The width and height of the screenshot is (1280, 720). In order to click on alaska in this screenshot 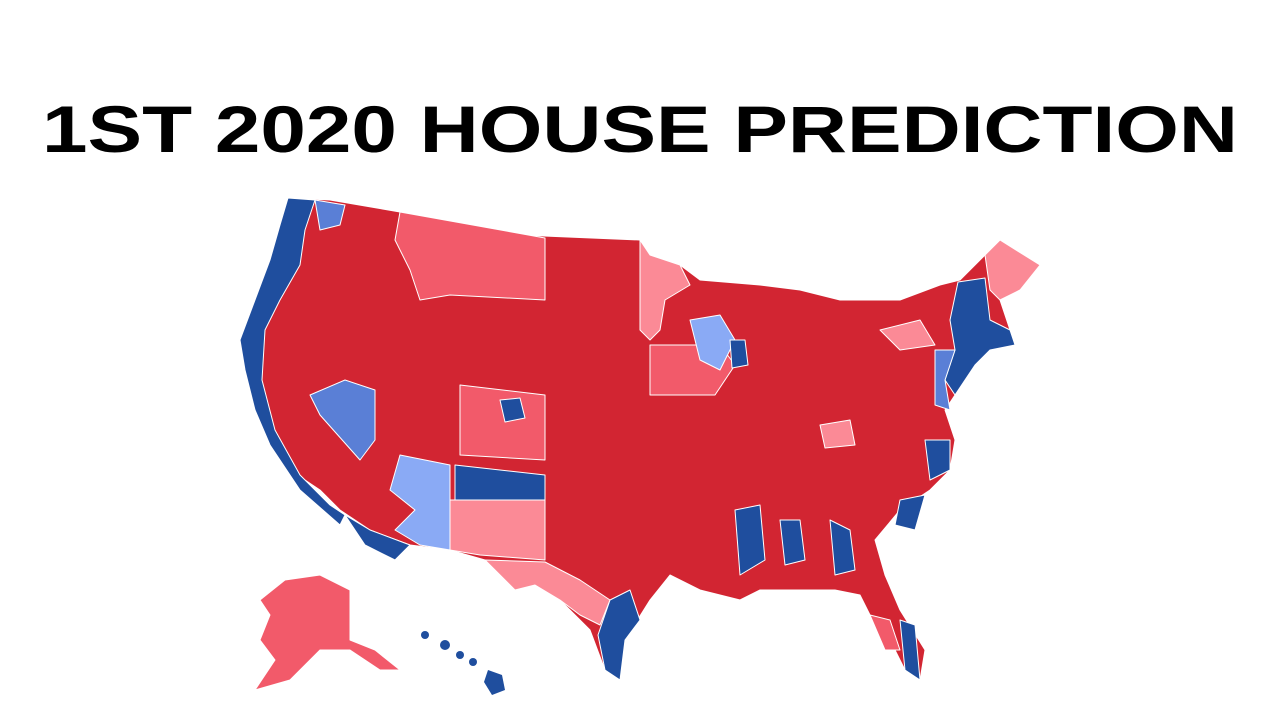, I will do `click(327, 632)`.